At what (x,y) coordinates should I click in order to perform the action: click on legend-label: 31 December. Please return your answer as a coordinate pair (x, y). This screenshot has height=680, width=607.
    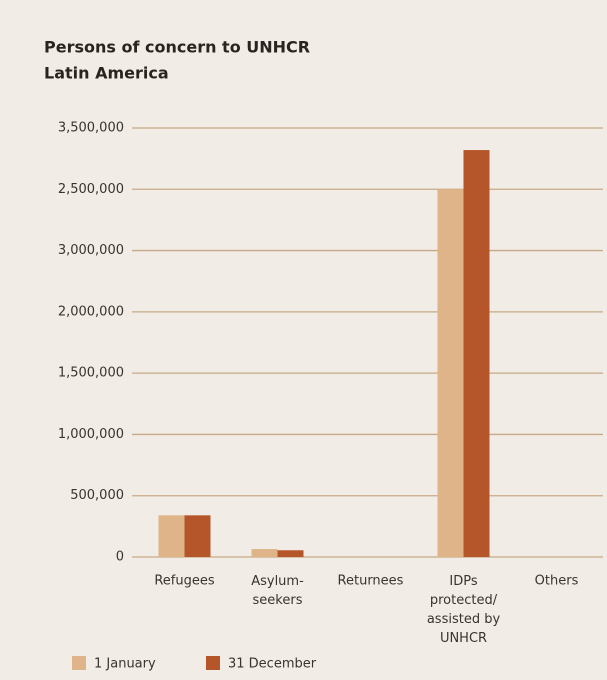
    Looking at the image, I should click on (272, 664).